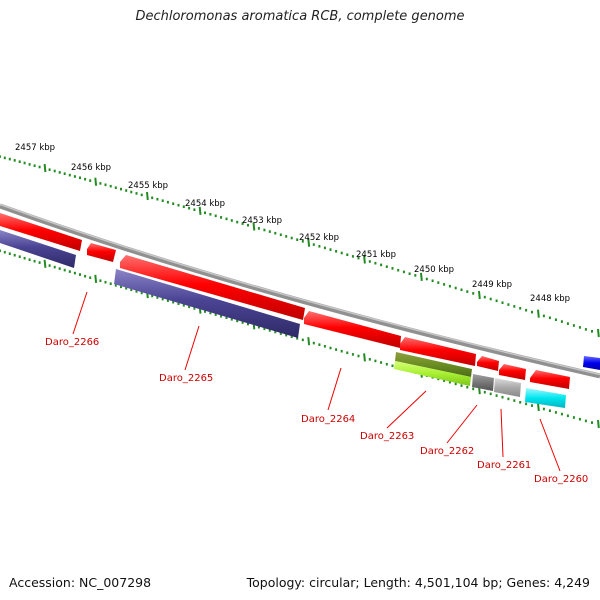  I want to click on kbp-label: 2448 kbp, so click(550, 299).